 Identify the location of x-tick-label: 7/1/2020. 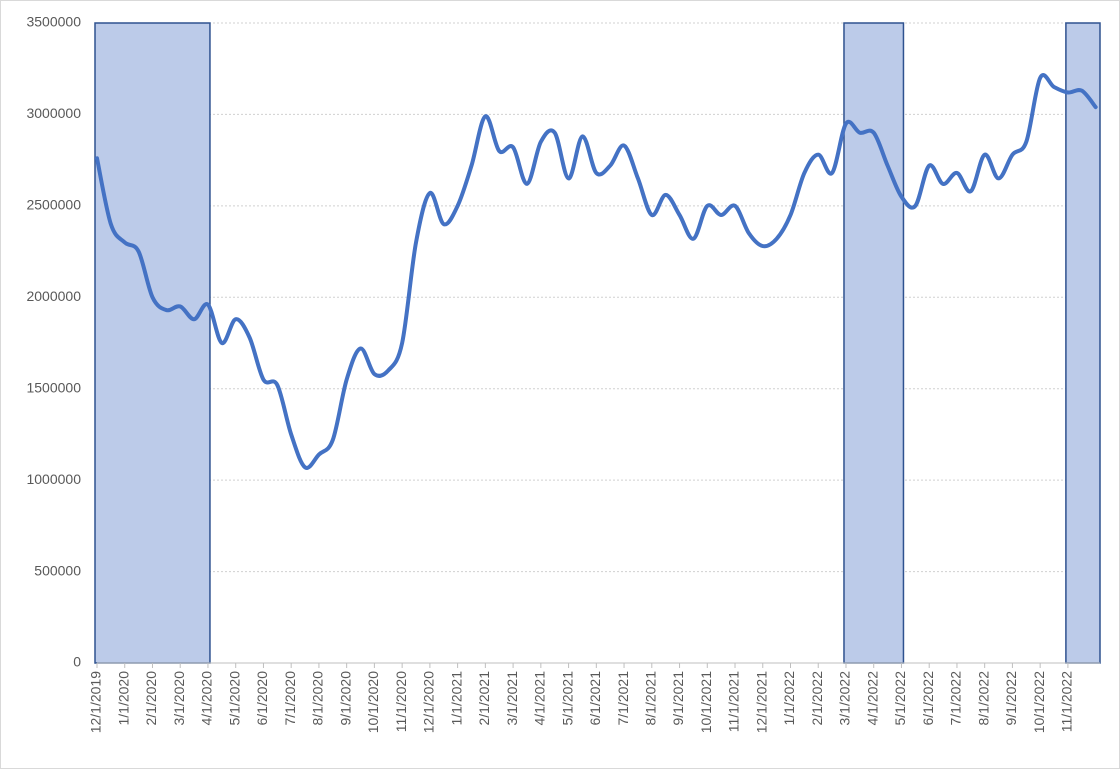
(290, 698).